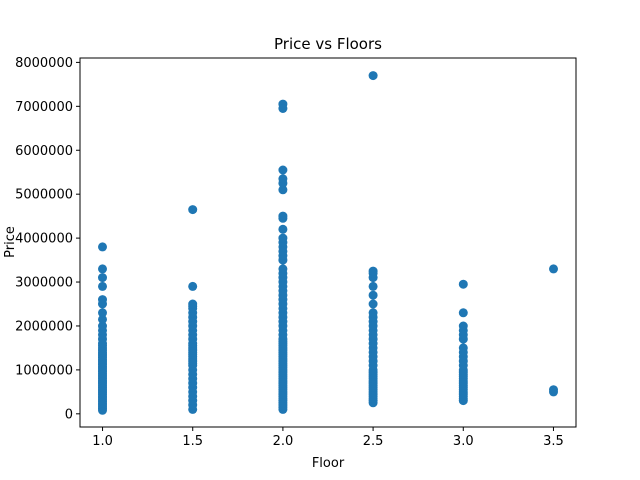 This screenshot has height=480, width=640. Describe the element at coordinates (553, 441) in the screenshot. I see `x-tick-label: 3.5` at that location.